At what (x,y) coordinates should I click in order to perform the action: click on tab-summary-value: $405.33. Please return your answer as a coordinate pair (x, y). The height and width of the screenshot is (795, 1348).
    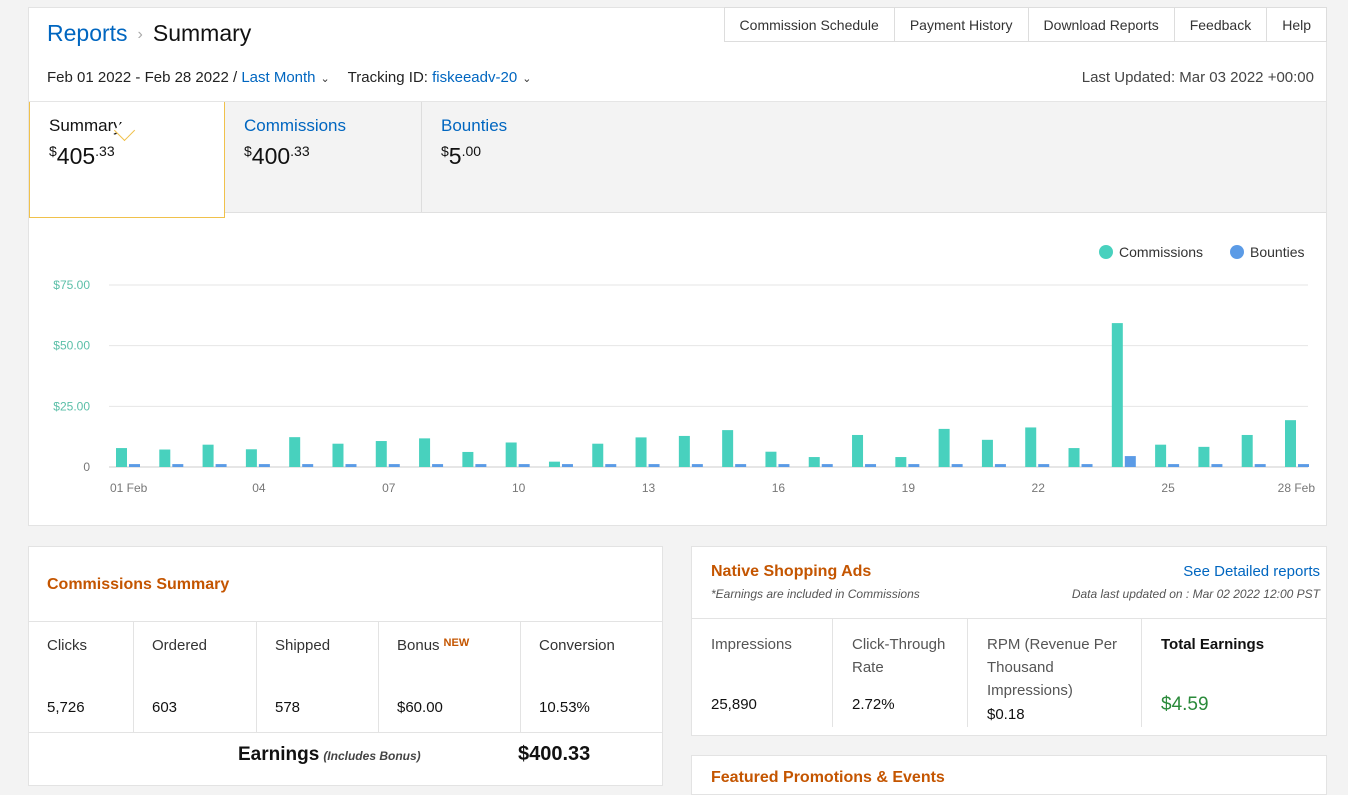
    Looking at the image, I should click on (127, 156).